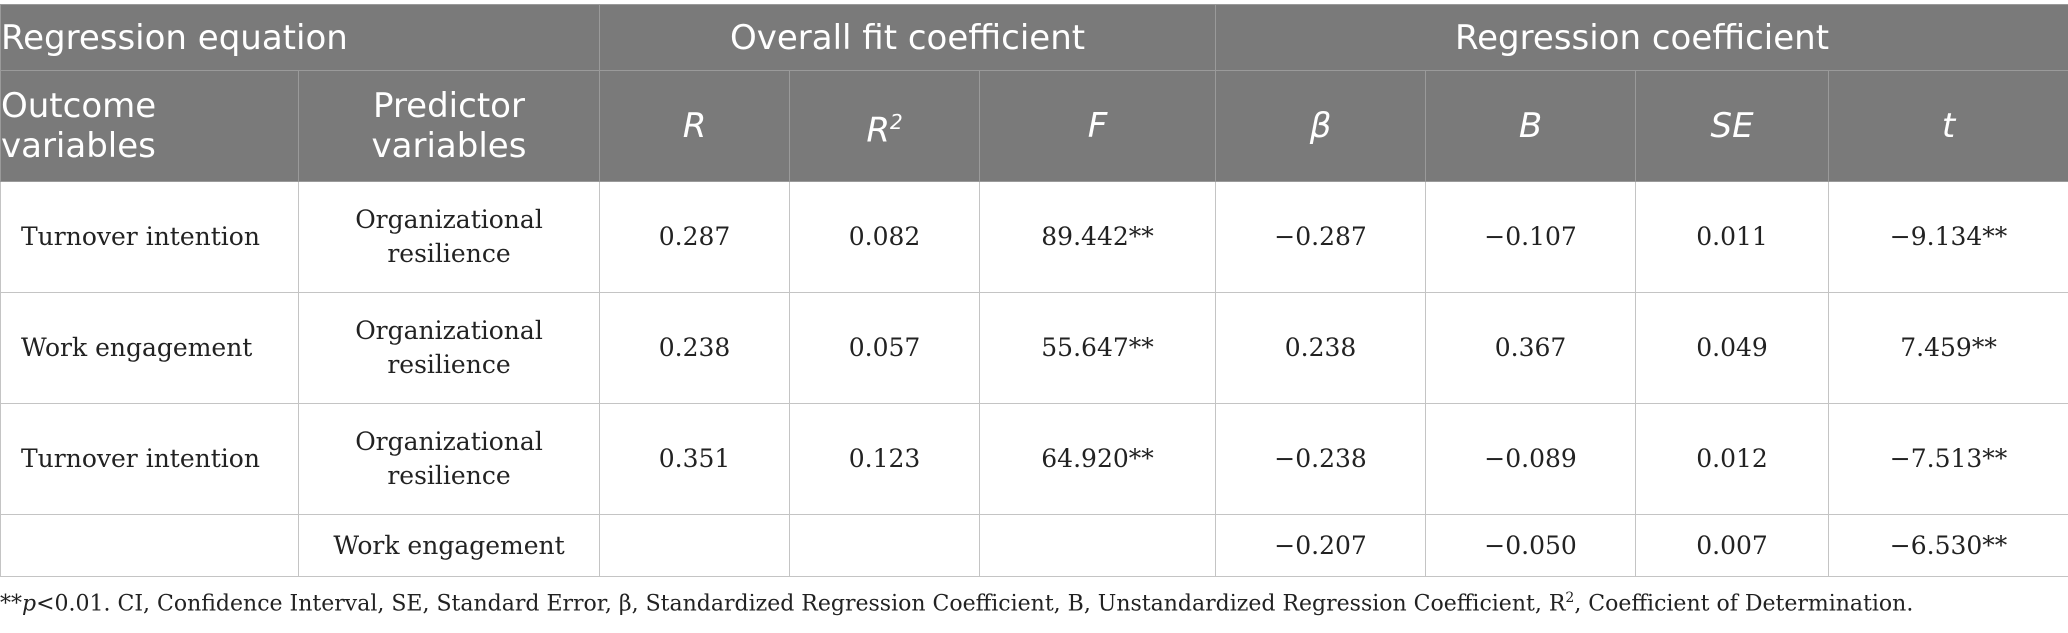 The image size is (2068, 633). I want to click on cell-beta: −0.287, so click(1321, 237).